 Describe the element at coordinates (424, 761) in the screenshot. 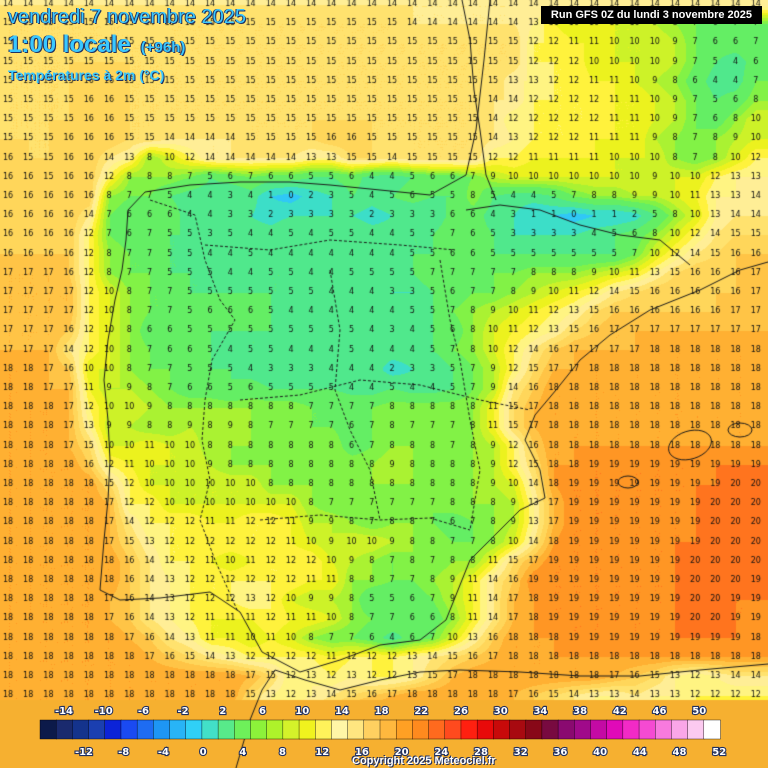

I see `copyright: Copyright 2025 Meteociel.fr` at that location.